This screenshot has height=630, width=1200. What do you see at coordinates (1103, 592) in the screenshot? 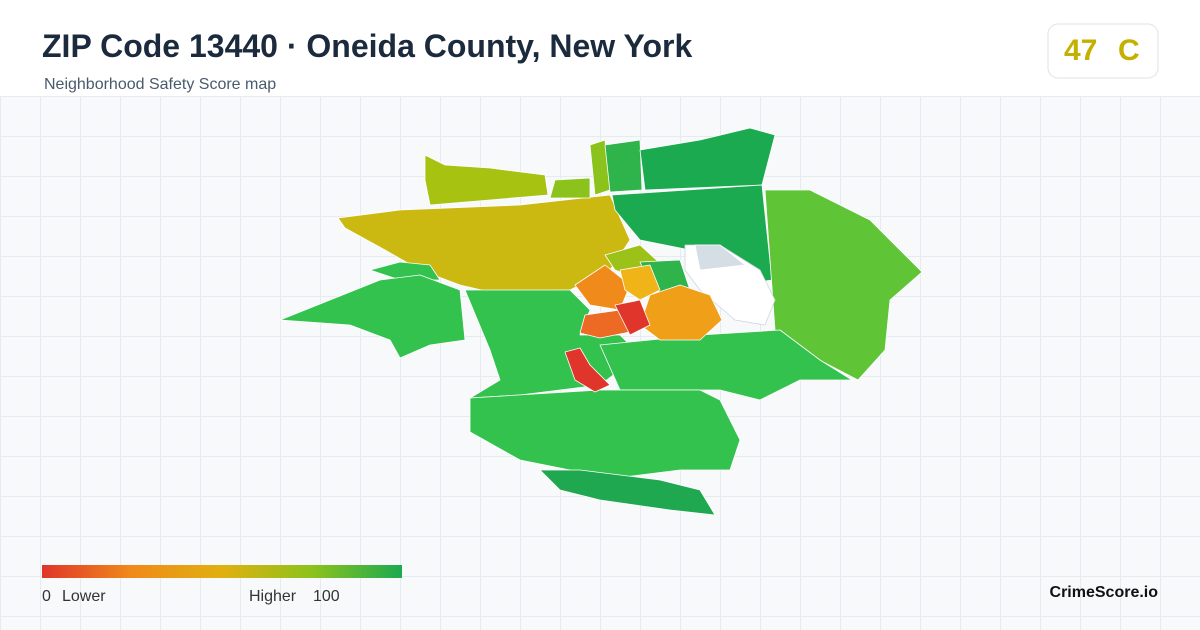
I see `brand: CrimeScore.io` at bounding box center [1103, 592].